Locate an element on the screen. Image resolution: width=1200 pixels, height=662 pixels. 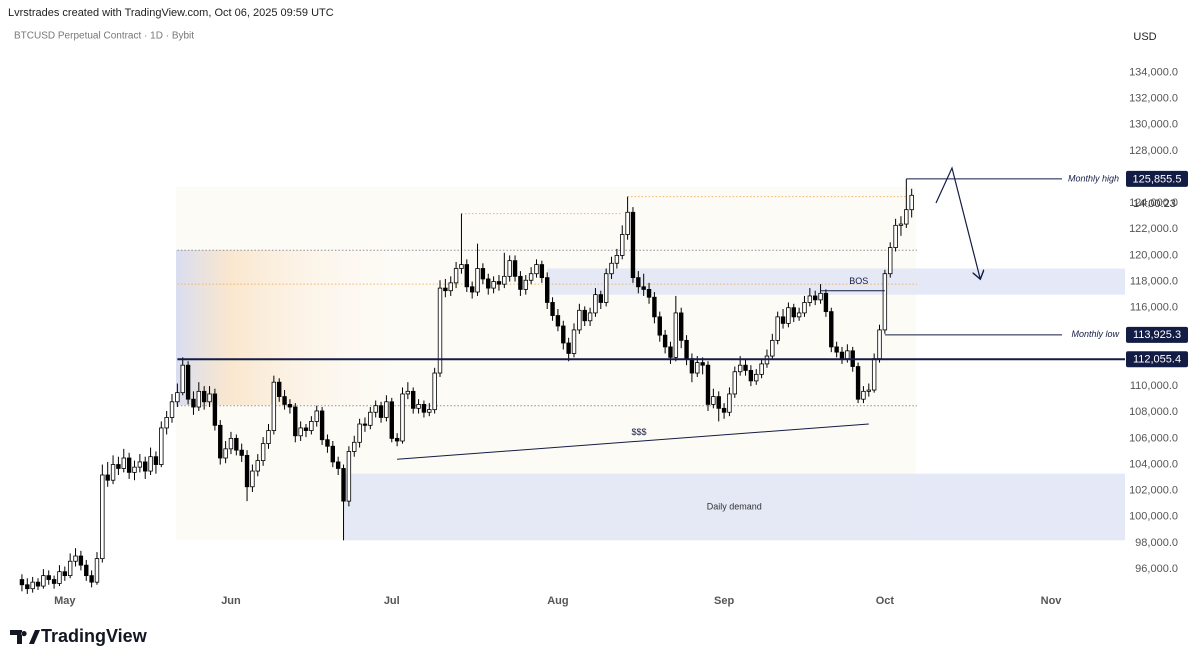
y-tick-label: 132,000.0 is located at coordinates (1153, 98).